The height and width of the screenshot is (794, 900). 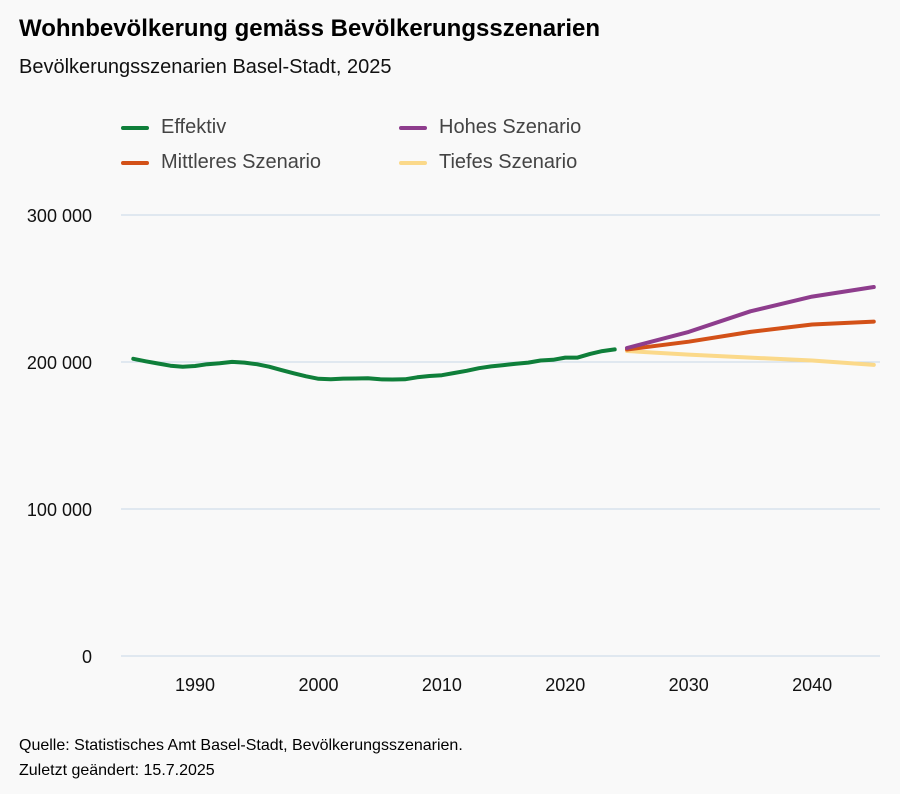 What do you see at coordinates (510, 127) in the screenshot?
I see `legend-label-hohes: Hohes Szenario` at bounding box center [510, 127].